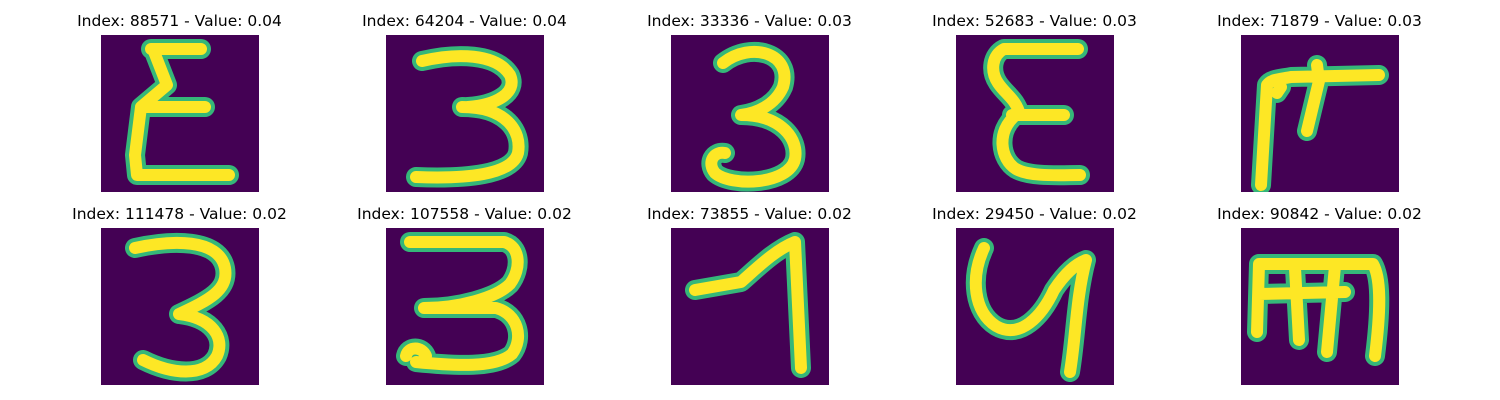 The width and height of the screenshot is (1500, 400). I want to click on panel: Index: 88571 - Value: 0.04, so click(179, 96).